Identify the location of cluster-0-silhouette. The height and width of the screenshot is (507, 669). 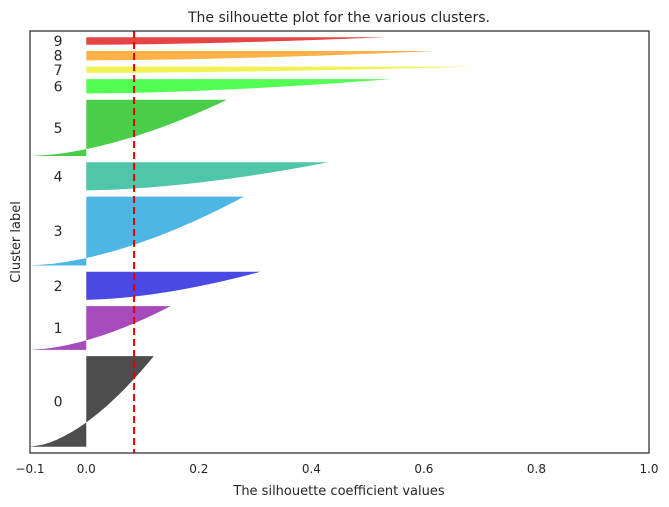
(92, 401).